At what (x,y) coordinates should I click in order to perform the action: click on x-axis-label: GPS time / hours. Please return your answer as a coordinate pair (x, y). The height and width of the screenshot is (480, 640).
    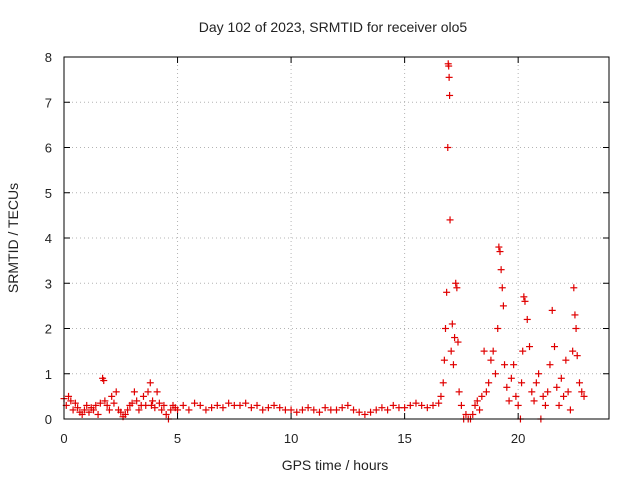
    Looking at the image, I should click on (335, 465).